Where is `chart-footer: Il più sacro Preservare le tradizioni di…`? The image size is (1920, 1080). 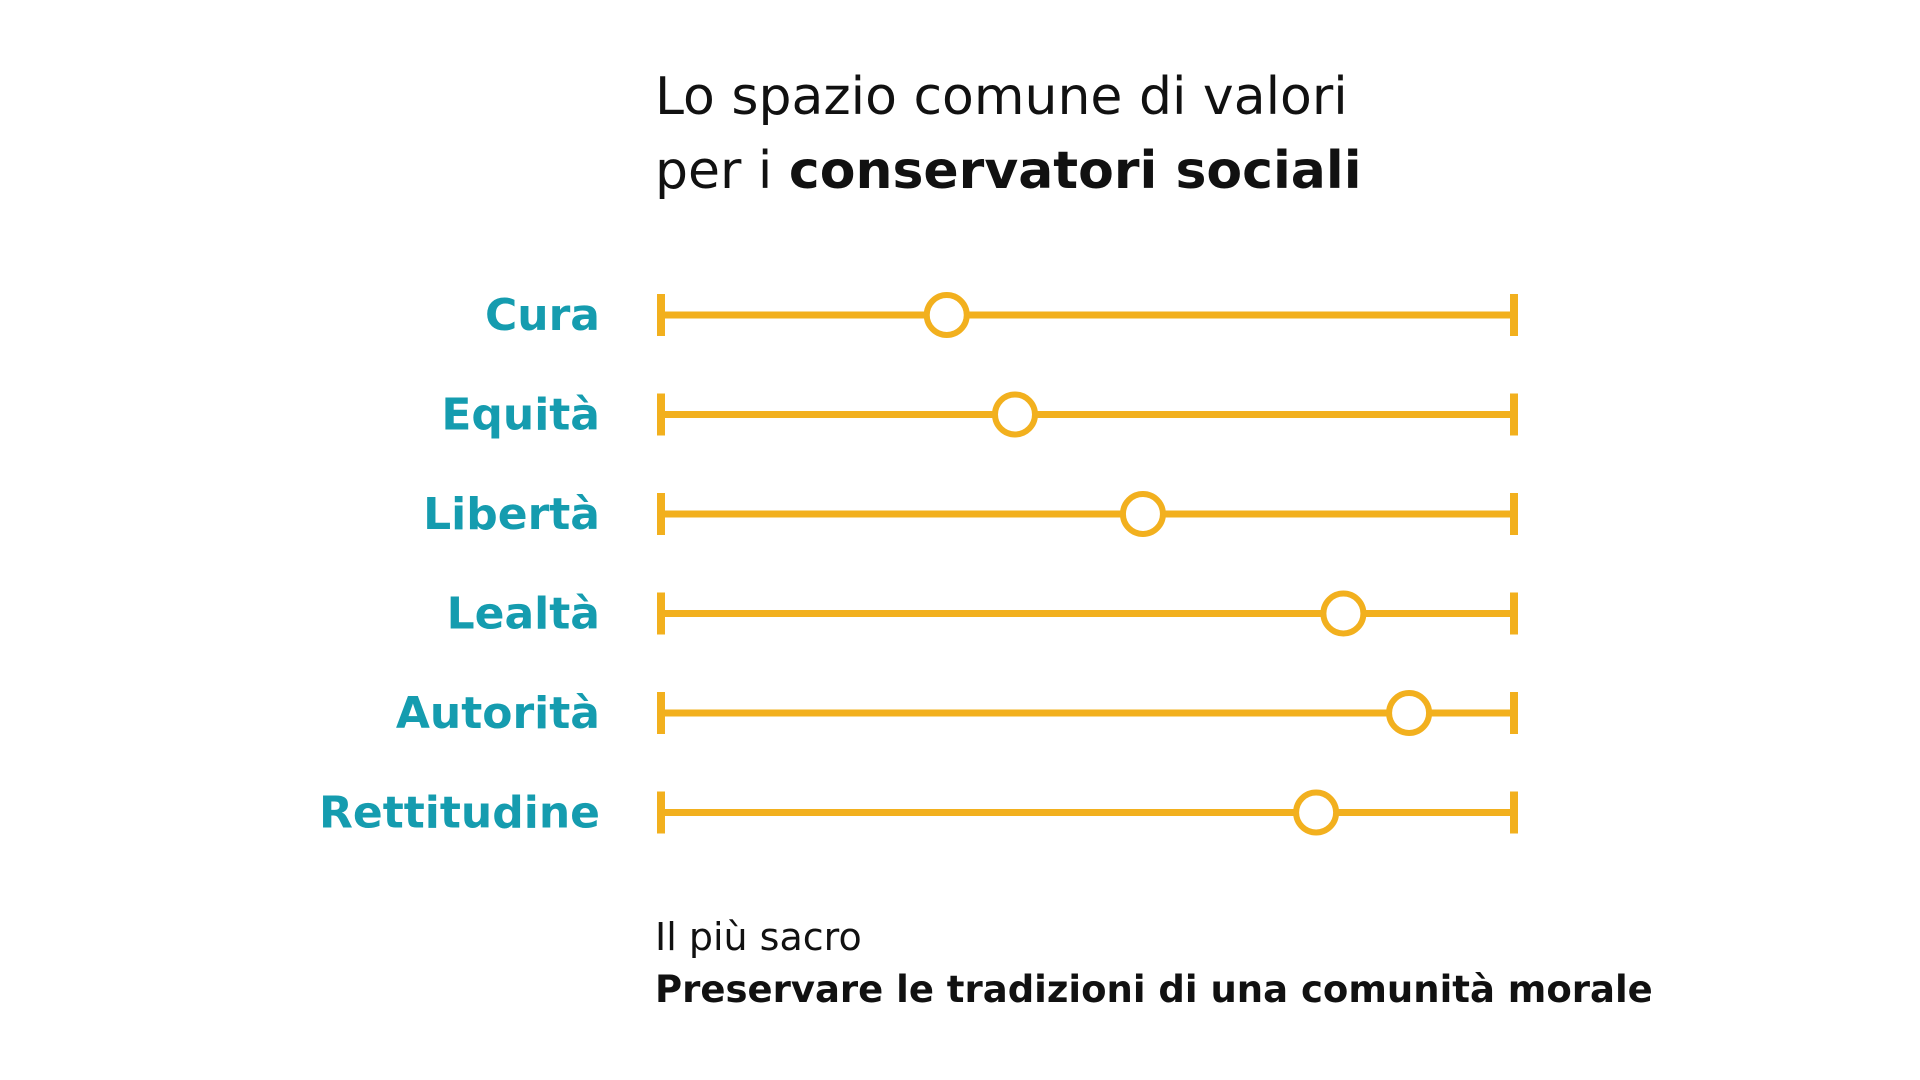
chart-footer: Il più sacro Preservare le tradizioni di… is located at coordinates (1154, 965).